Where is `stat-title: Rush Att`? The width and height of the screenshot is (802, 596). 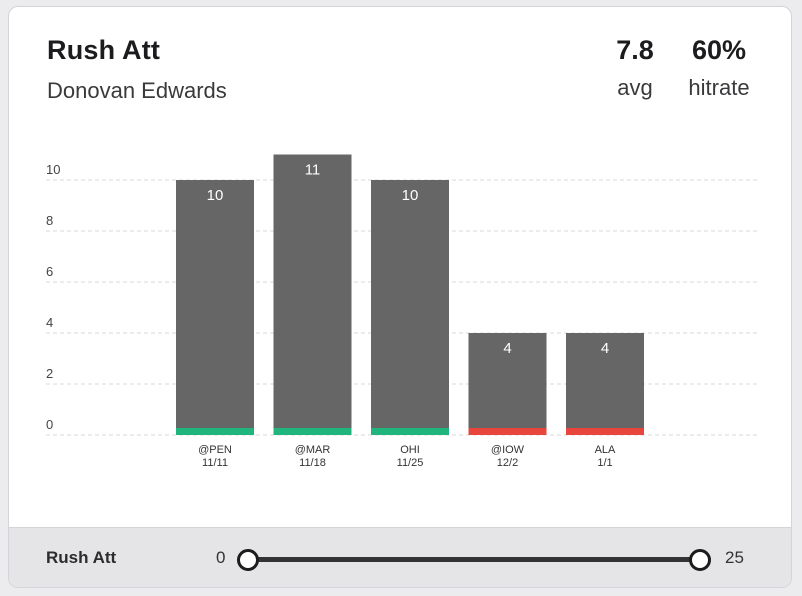
stat-title: Rush Att is located at coordinates (104, 50).